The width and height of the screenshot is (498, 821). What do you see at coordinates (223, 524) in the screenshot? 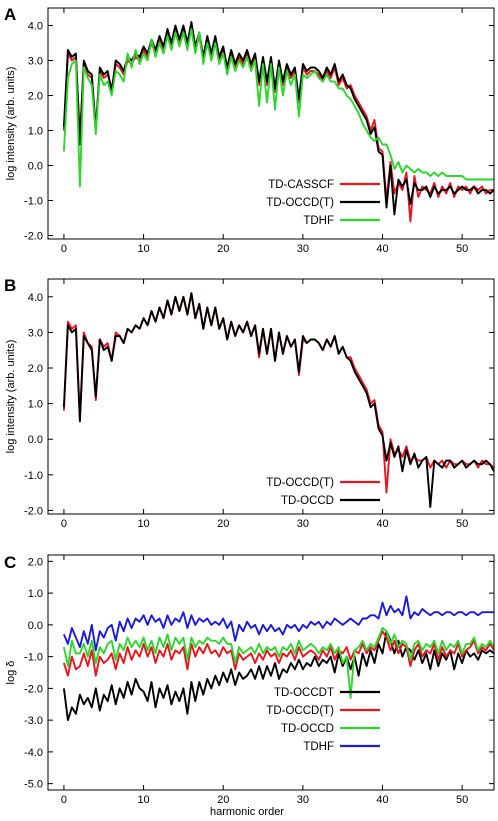
I see `panel-b-xtick-label: 20` at bounding box center [223, 524].